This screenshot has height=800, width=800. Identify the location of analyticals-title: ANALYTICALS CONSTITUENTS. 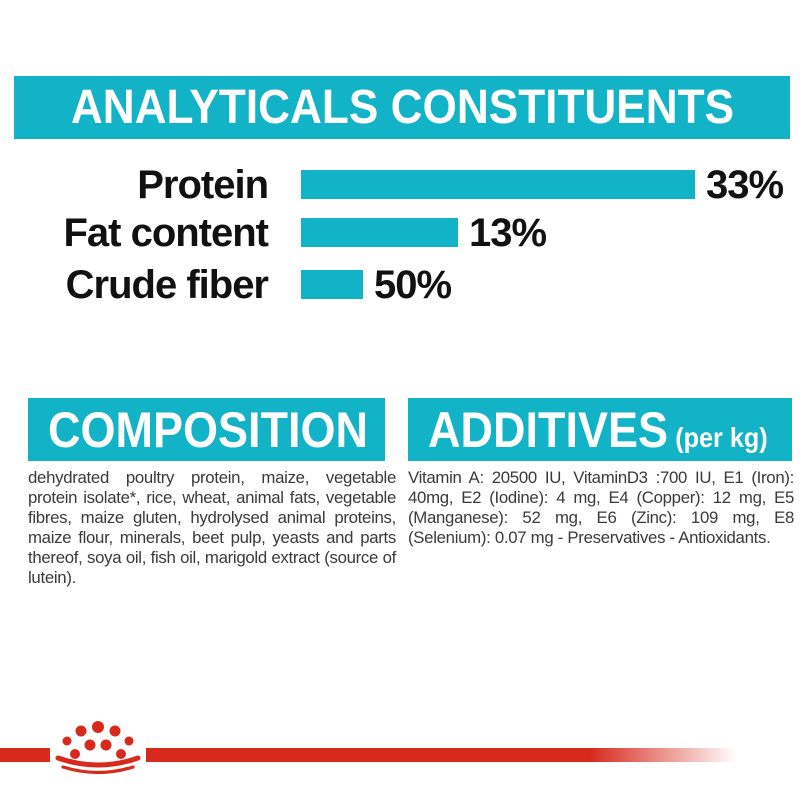
(402, 107).